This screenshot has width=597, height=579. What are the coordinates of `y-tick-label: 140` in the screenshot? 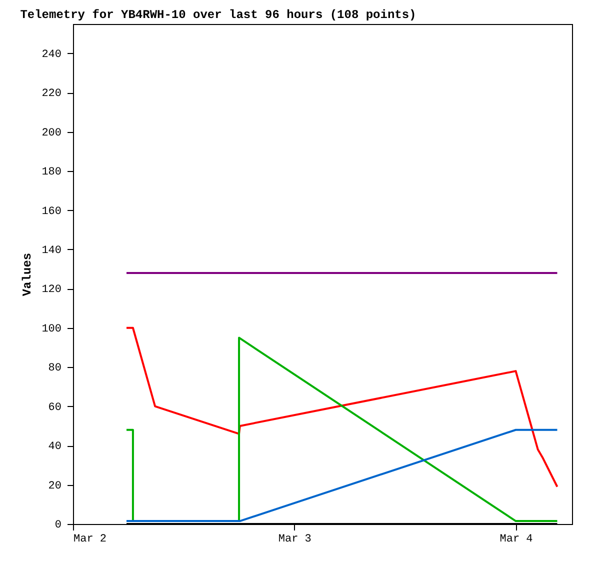 It's located at (52, 250).